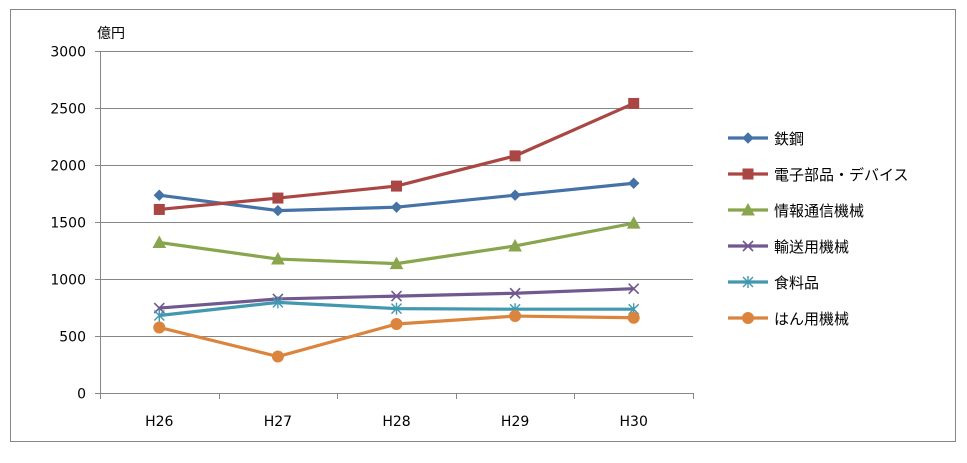 The height and width of the screenshot is (463, 967). What do you see at coordinates (789, 139) in the screenshot?
I see `legend-label: 鉄鋼` at bounding box center [789, 139].